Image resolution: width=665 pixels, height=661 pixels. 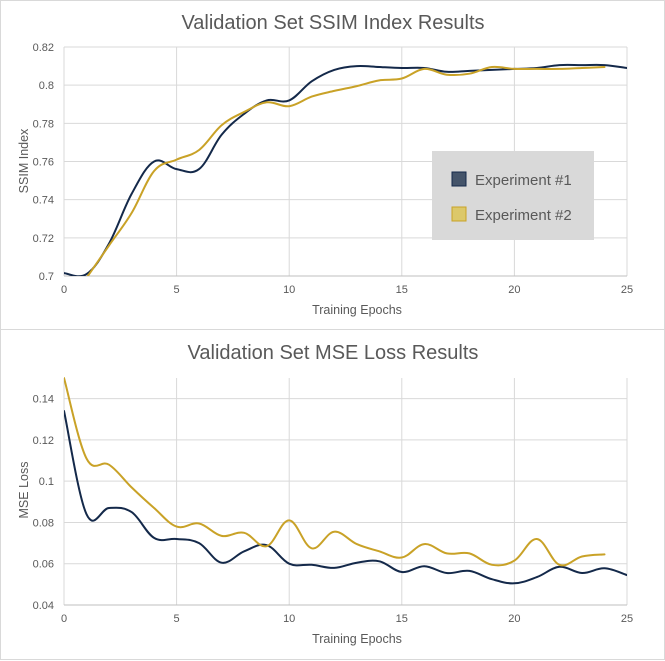 I want to click on y-tick-label: 0.82, so click(x=43, y=48).